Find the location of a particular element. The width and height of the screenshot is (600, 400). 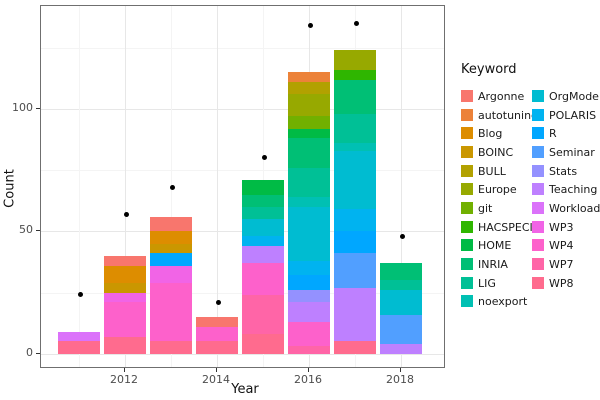

bar-segment-2016-R is located at coordinates (309, 283).